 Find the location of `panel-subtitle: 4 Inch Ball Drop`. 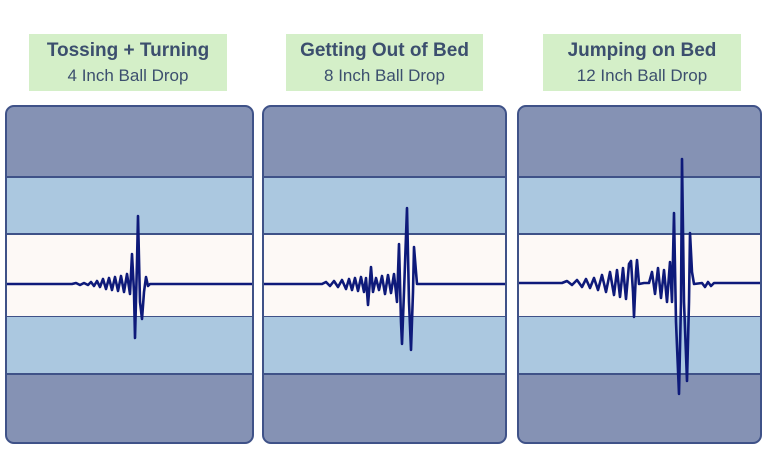

panel-subtitle: 4 Inch Ball Drop is located at coordinates (128, 75).